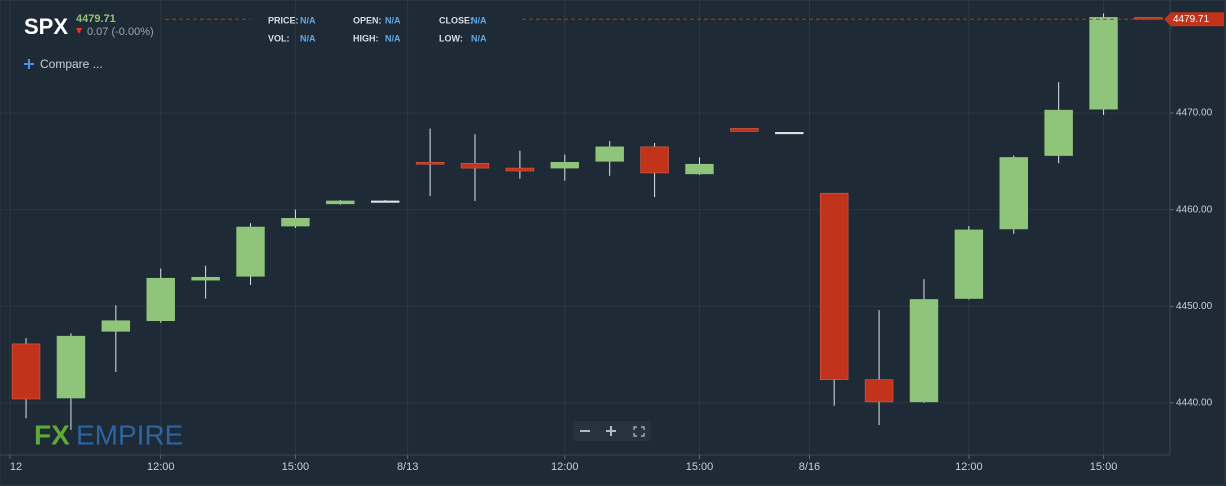  What do you see at coordinates (639, 431) in the screenshot?
I see `fullscreen` at bounding box center [639, 431].